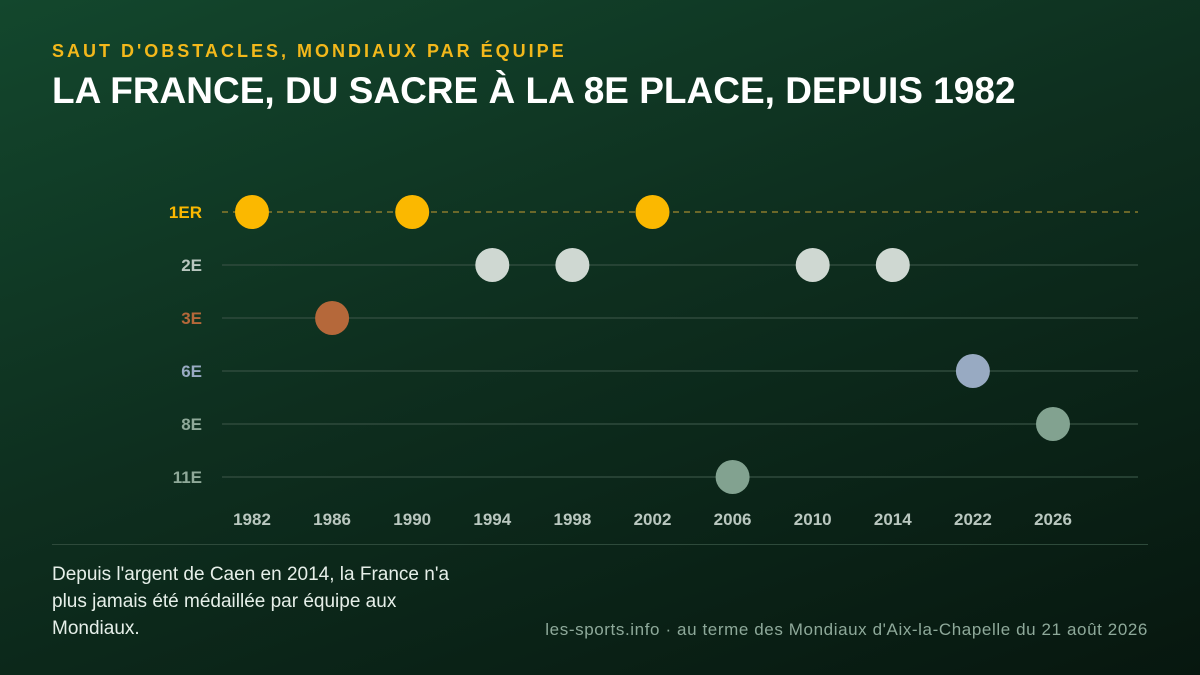  Describe the element at coordinates (185, 212) in the screenshot. I see `y-tick-label-1er: 1ER` at that location.